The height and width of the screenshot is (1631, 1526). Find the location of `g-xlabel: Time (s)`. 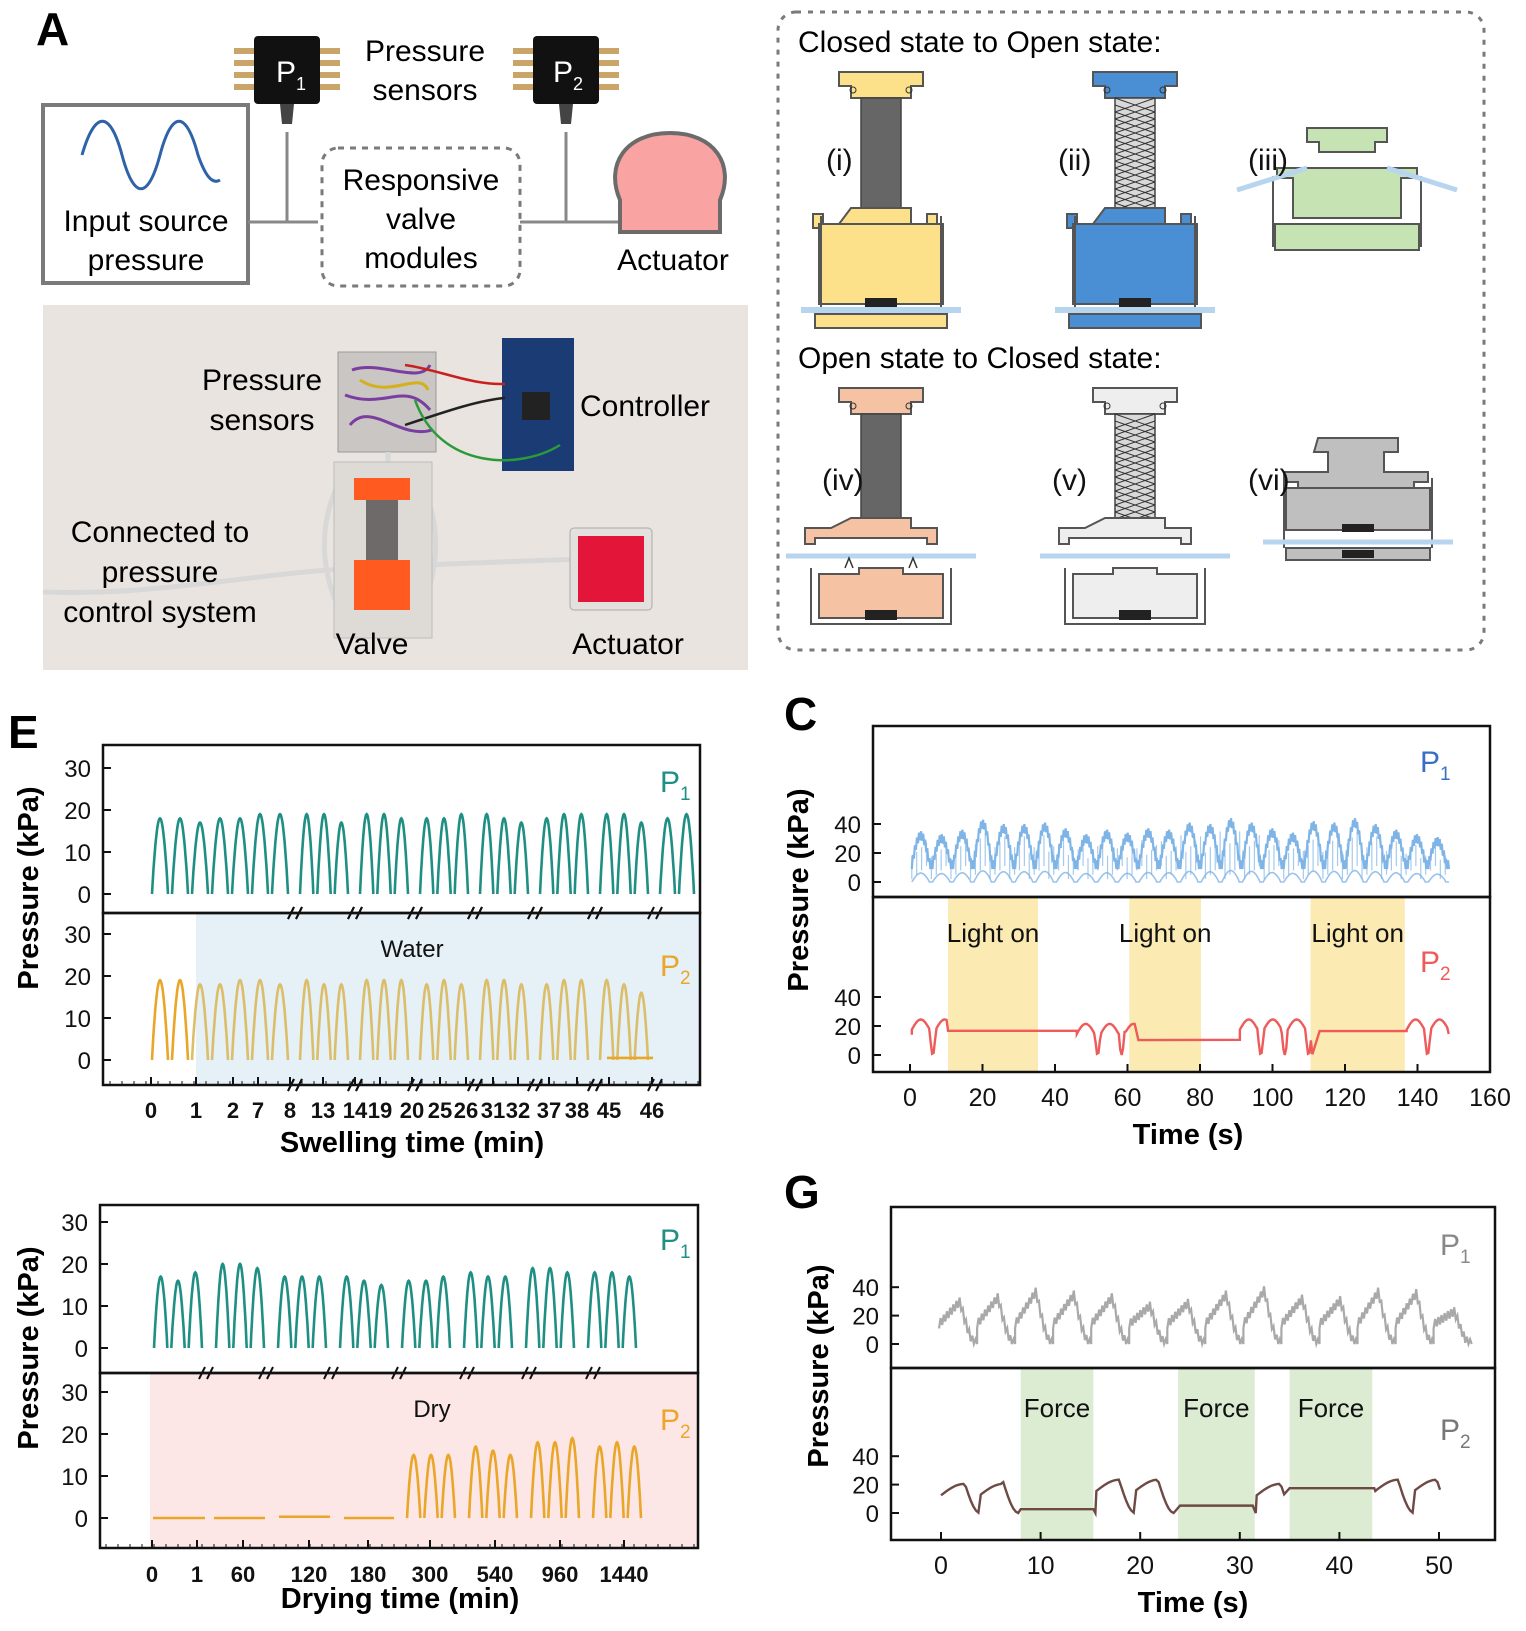

g-xlabel: Time (s) is located at coordinates (1193, 1603).